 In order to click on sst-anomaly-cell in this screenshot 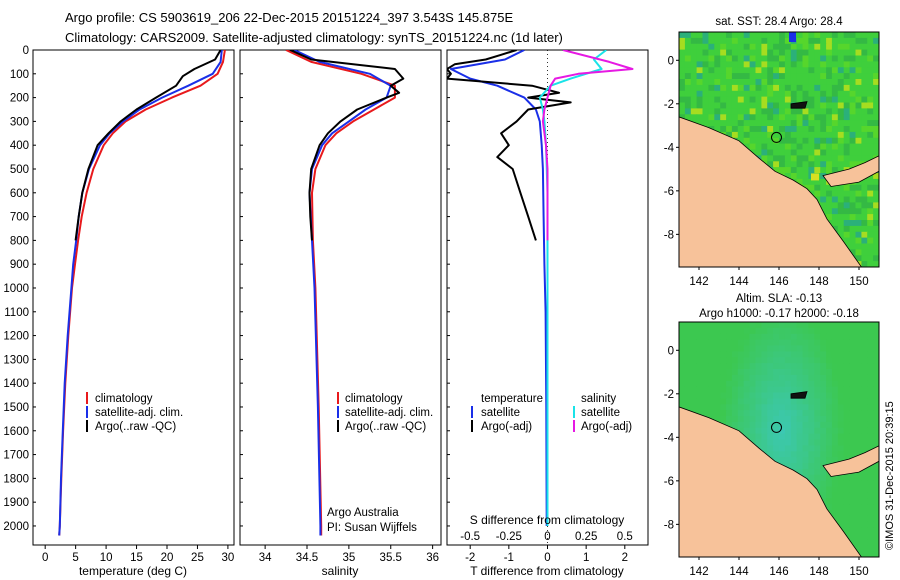, I will do `click(792, 37)`.